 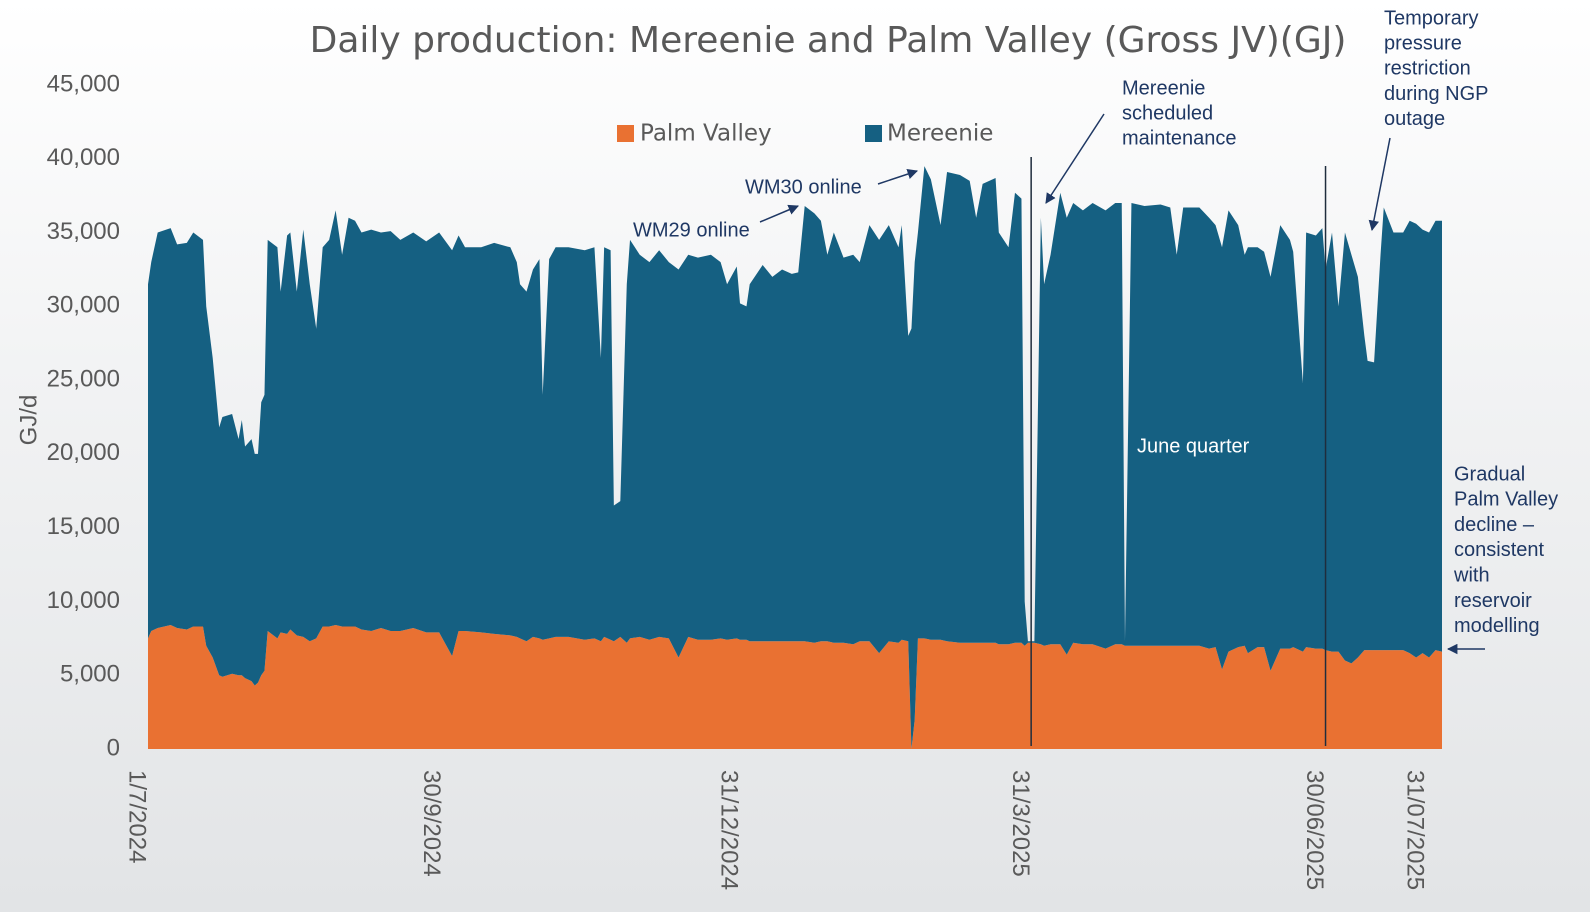 I want to click on annotation: pressure, so click(x=1423, y=43).